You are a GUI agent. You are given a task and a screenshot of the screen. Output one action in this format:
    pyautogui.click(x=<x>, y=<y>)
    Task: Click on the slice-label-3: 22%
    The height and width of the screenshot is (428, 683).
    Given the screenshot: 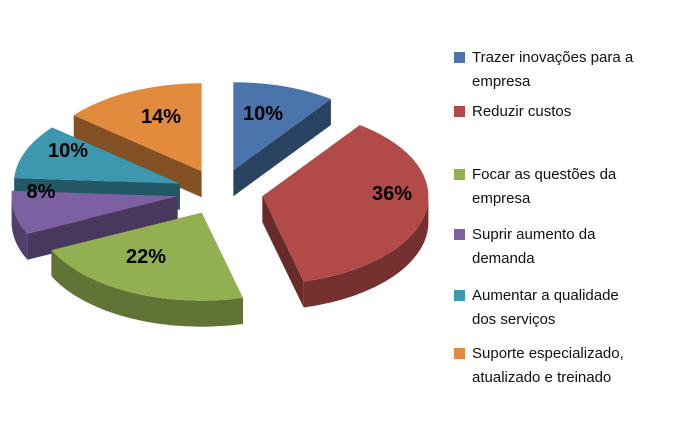 What is the action you would take?
    pyautogui.click(x=146, y=257)
    